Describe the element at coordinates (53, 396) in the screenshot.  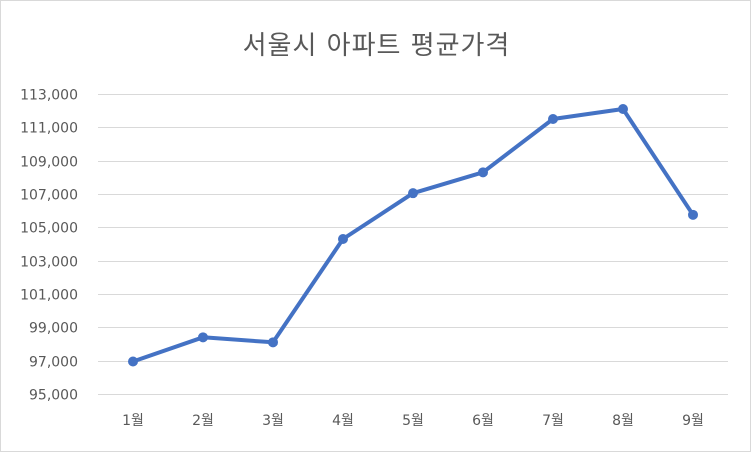
I see `y-tick-label: 95,000` at that location.